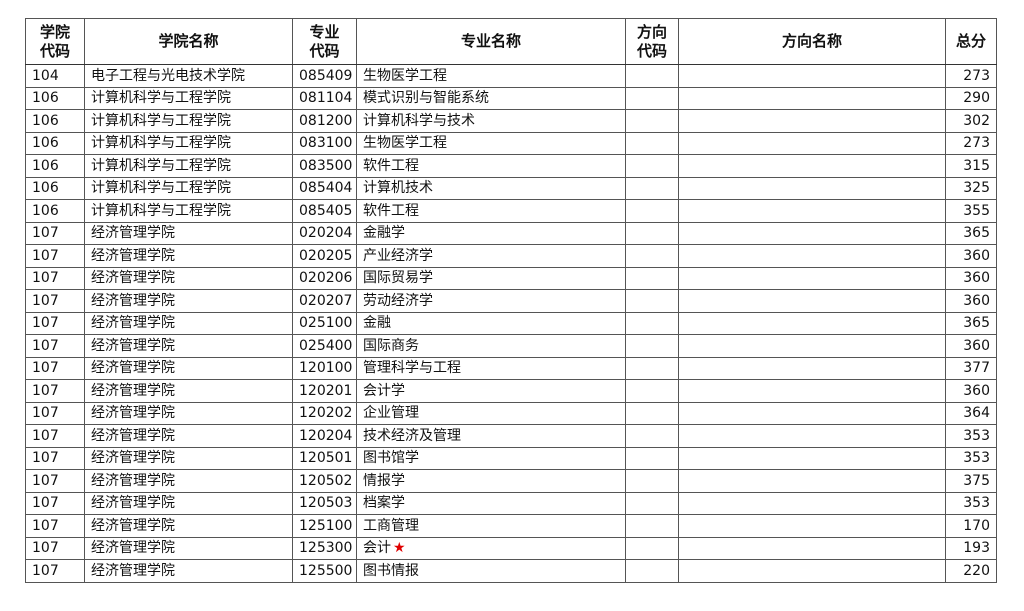 This screenshot has height=611, width=1024. I want to click on total-score-cell: 355, so click(971, 211).